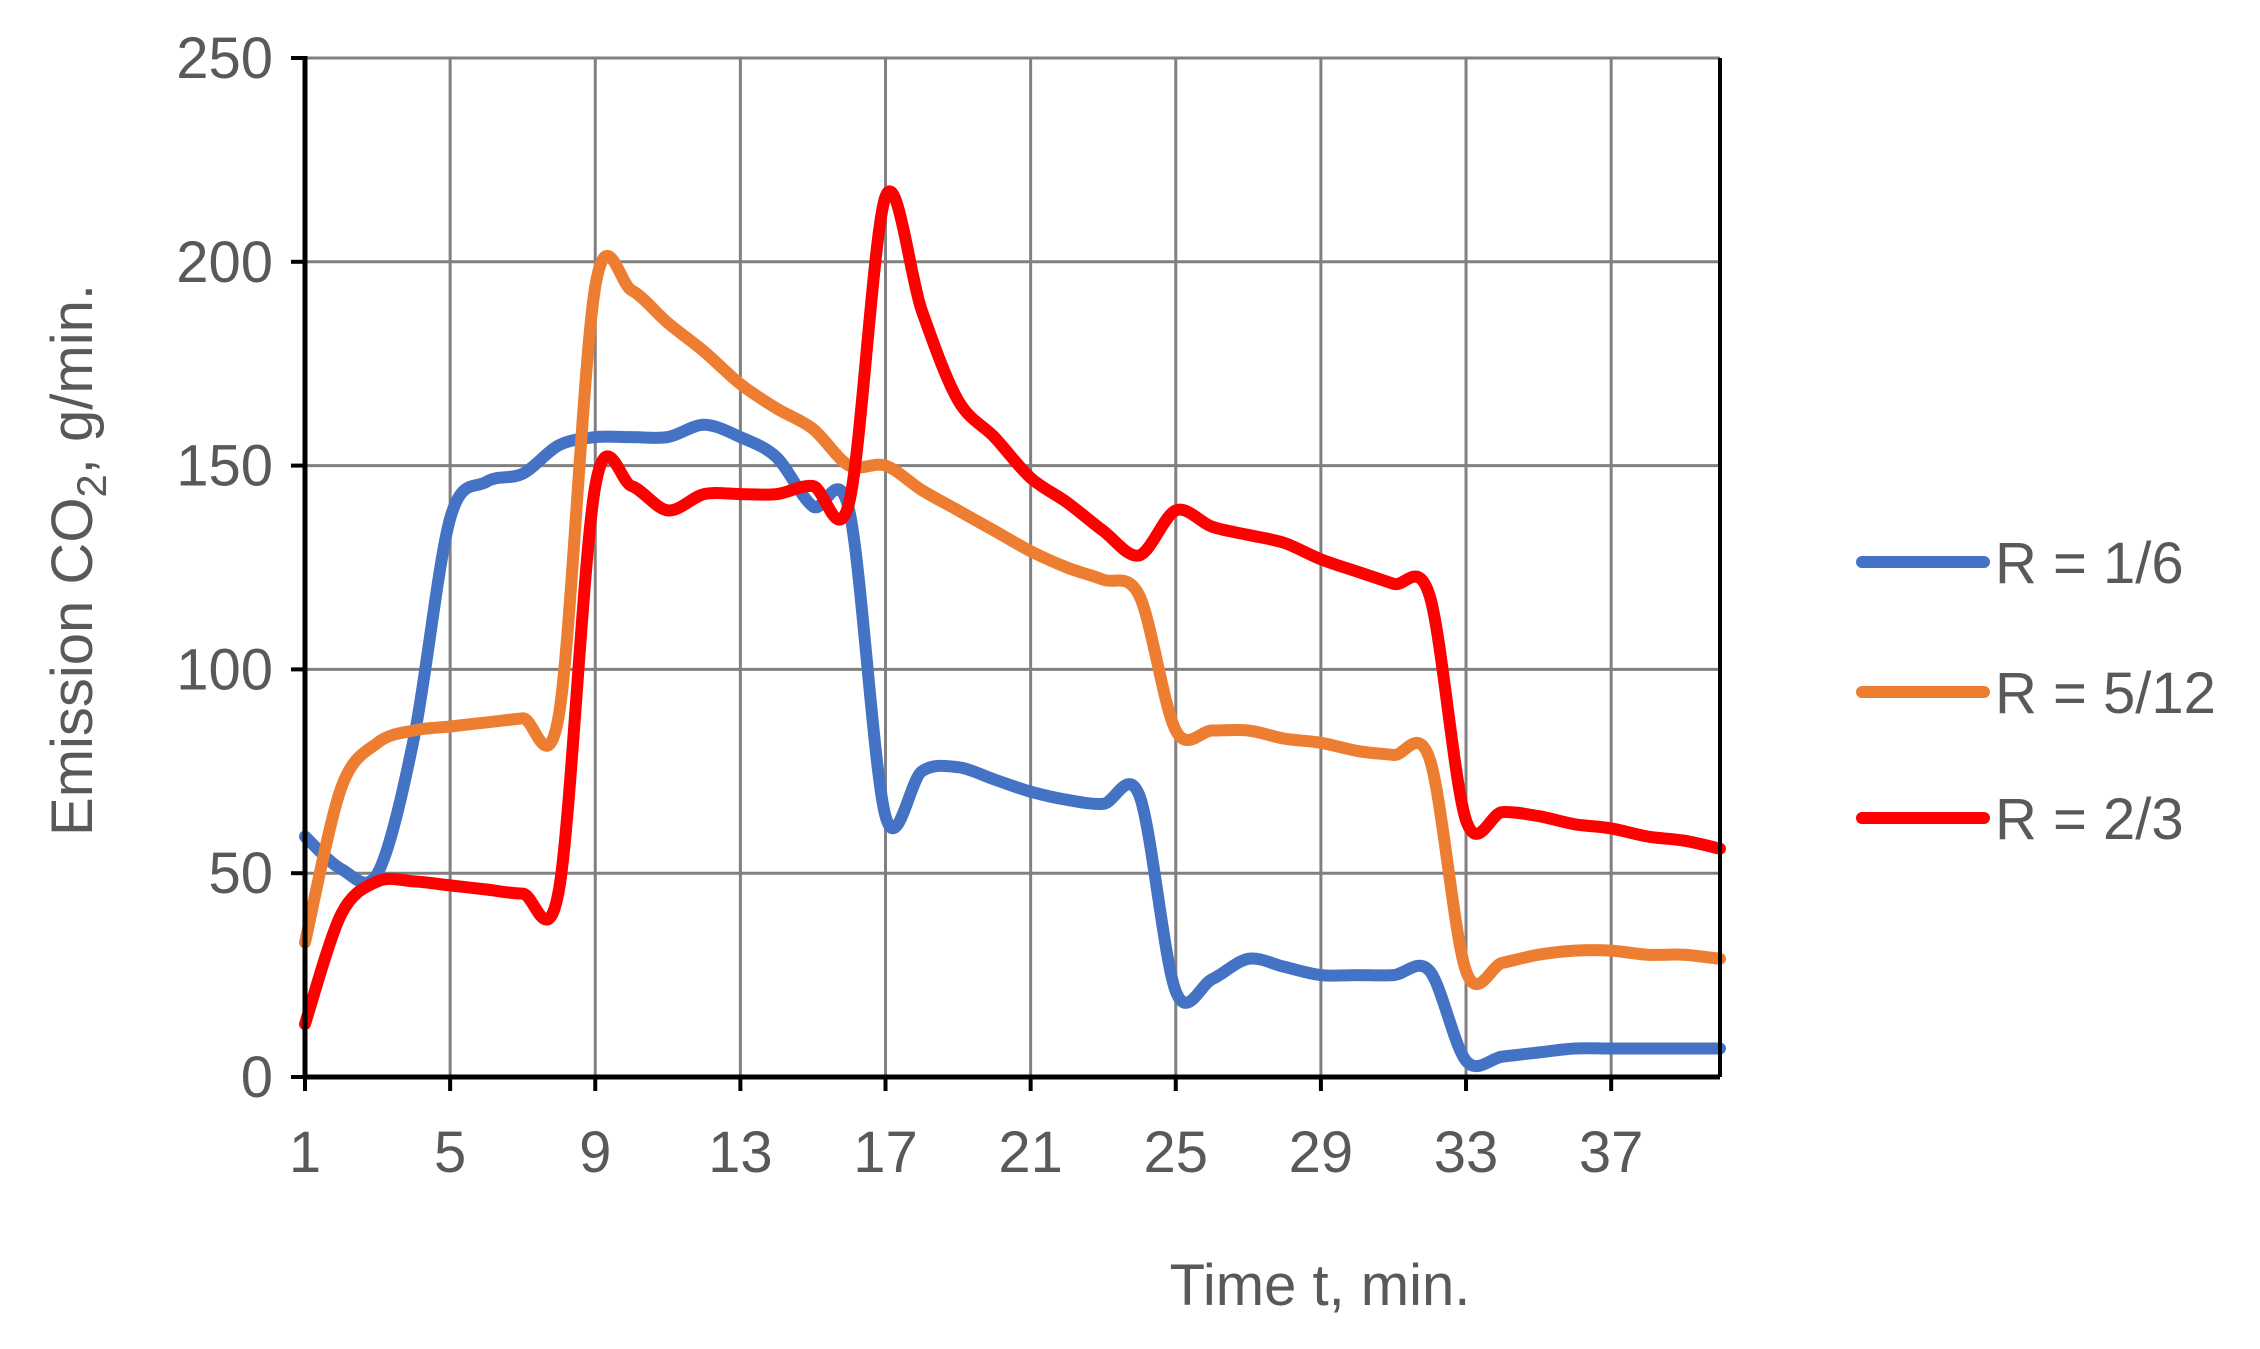 The height and width of the screenshot is (1349, 2260). What do you see at coordinates (91, 485) in the screenshot?
I see `y-axis-title-subscript: 2` at bounding box center [91, 485].